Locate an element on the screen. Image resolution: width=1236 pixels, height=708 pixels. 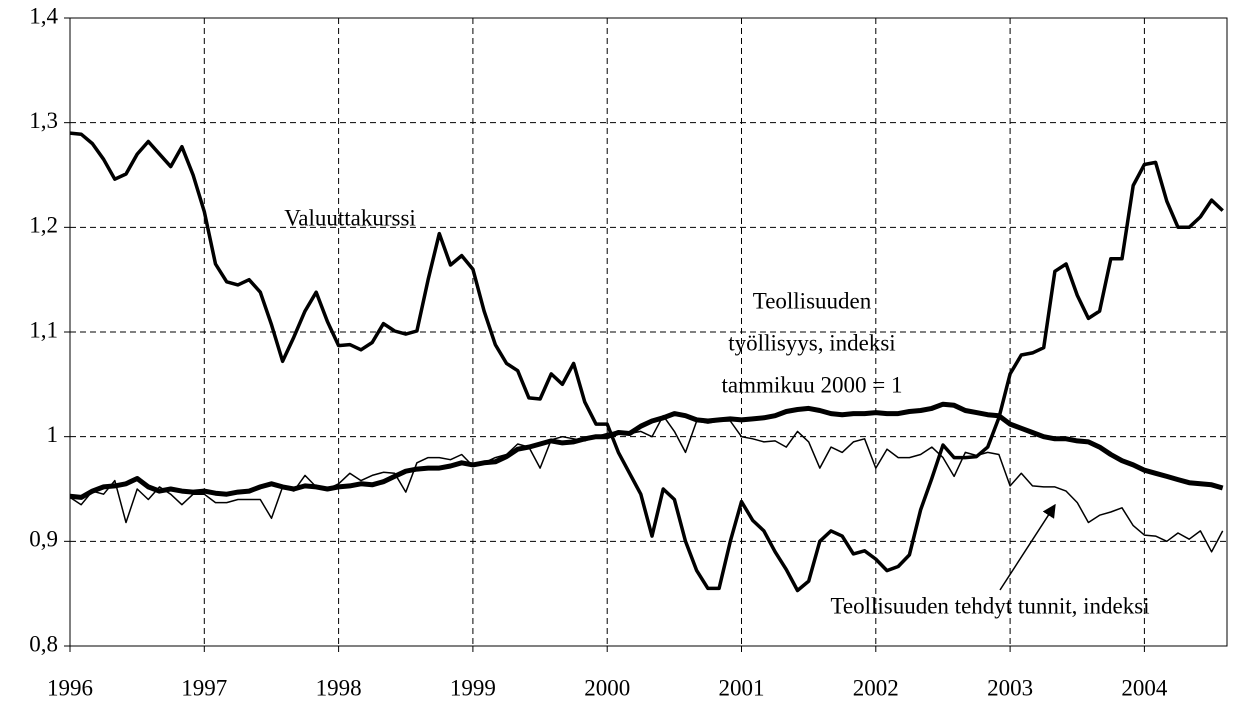
annotation: työllisyys, indeksi is located at coordinates (811, 342).